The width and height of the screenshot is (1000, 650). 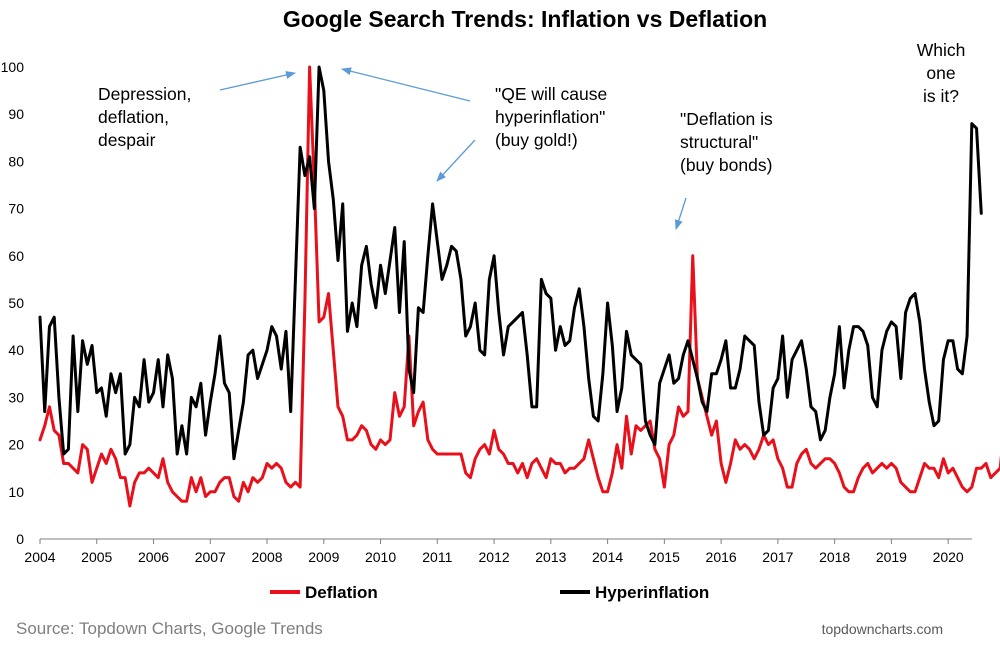 I want to click on x-tick-label: 2012, so click(x=494, y=557).